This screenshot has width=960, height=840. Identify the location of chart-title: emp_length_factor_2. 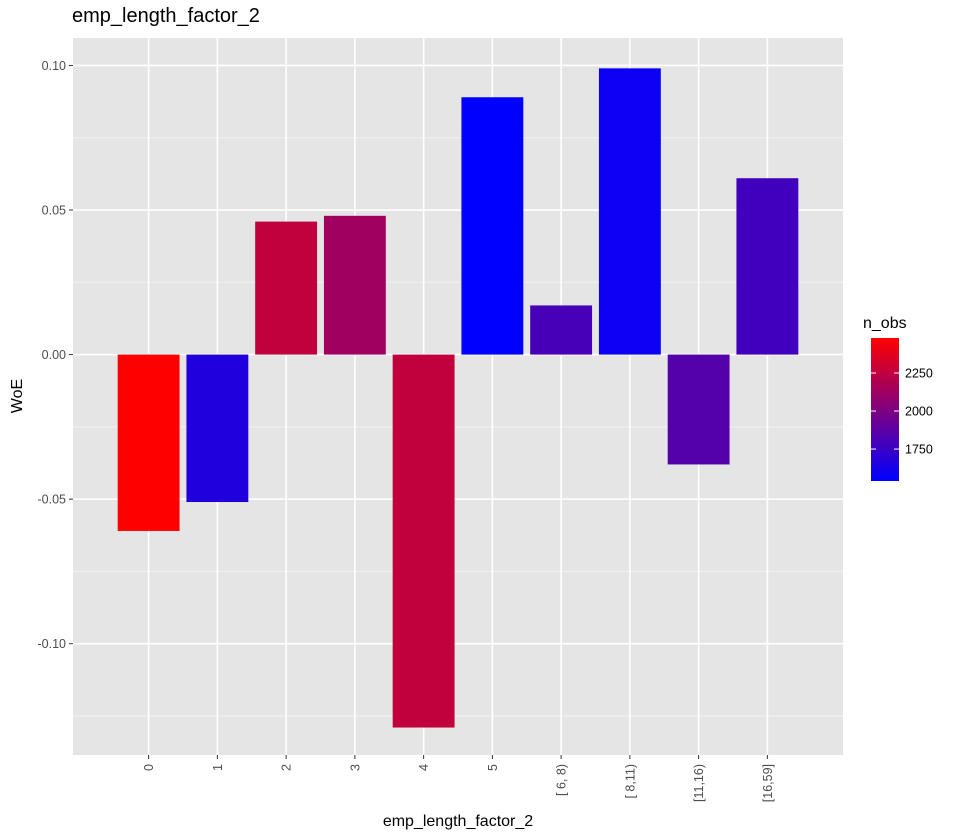
(166, 16).